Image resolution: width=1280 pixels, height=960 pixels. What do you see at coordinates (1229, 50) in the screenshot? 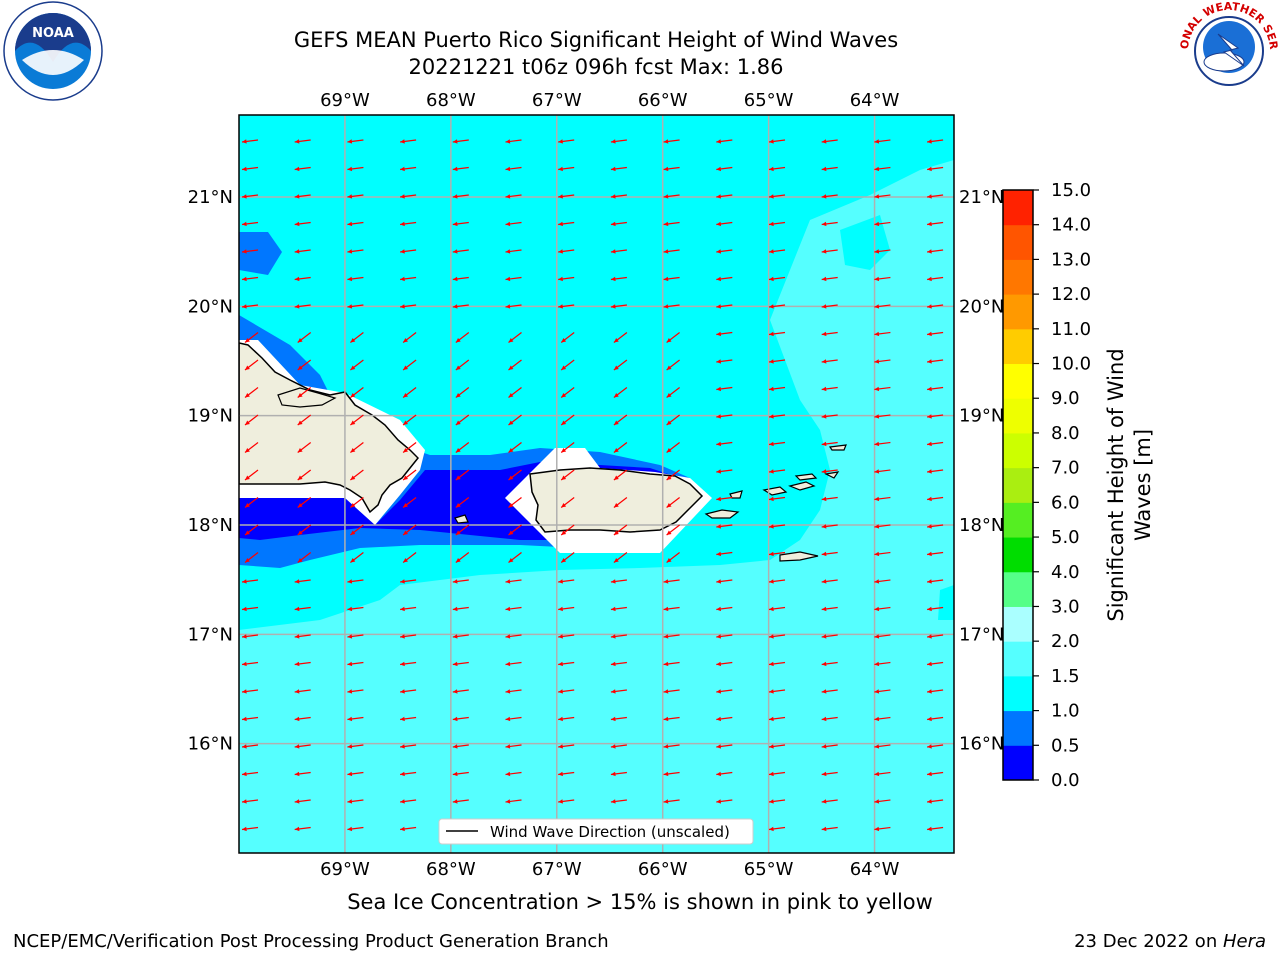
I see `nws-logo-icon: NATIONAL WEATHER SERVICE` at bounding box center [1229, 50].